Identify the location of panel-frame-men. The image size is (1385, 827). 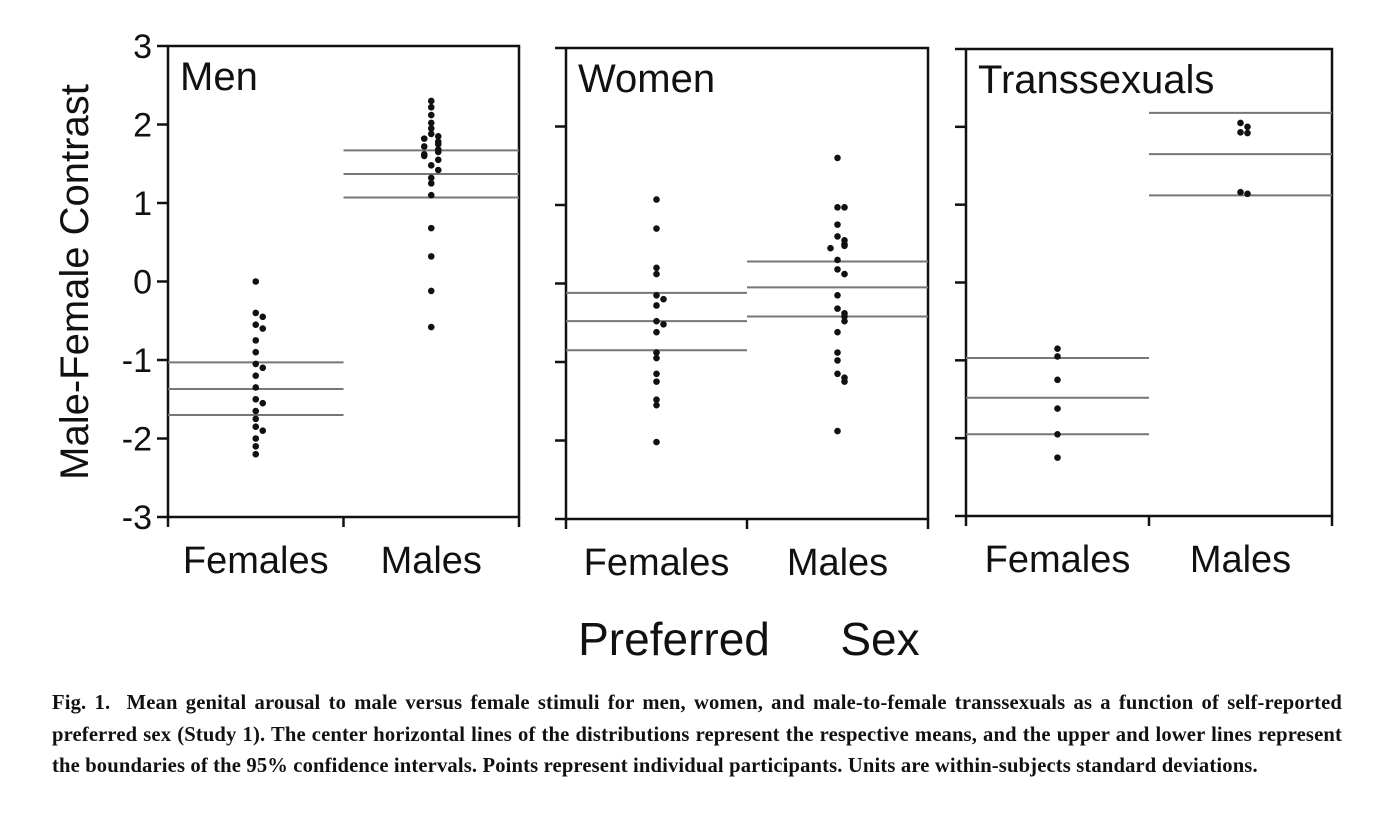
(343, 281).